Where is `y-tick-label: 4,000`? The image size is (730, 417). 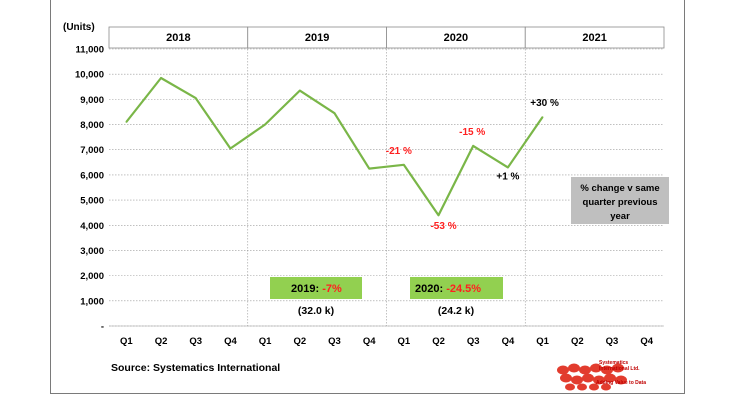 y-tick-label: 4,000 is located at coordinates (92, 226).